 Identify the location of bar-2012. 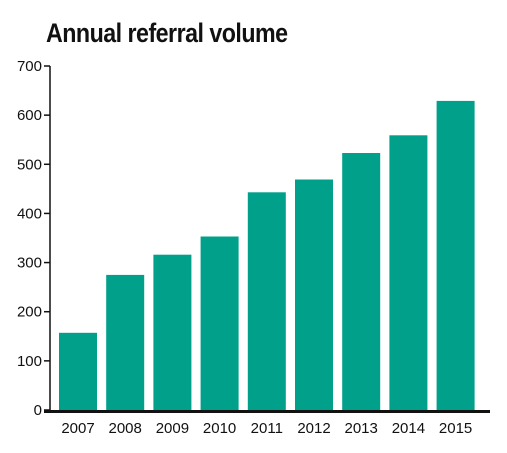
(314, 294).